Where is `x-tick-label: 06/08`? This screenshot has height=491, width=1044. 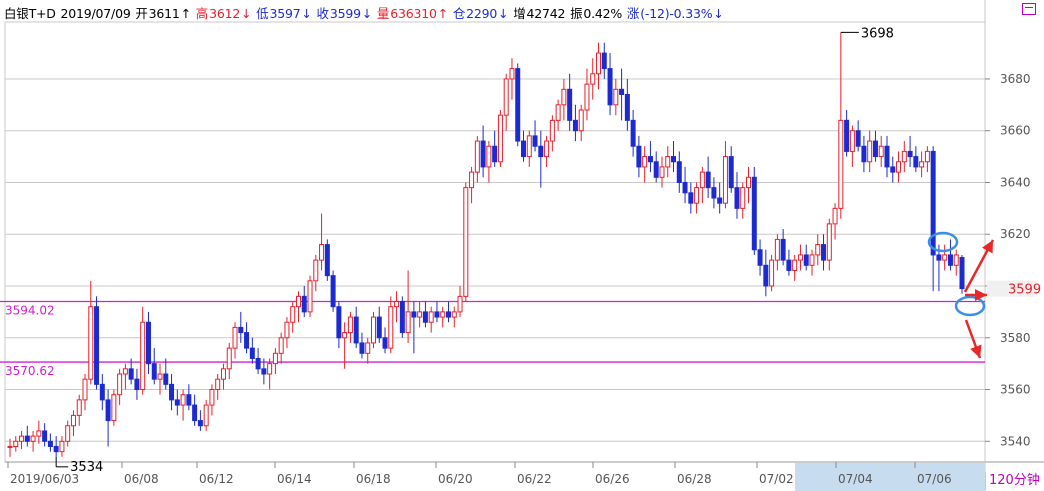
x-tick-label: 06/08 is located at coordinates (141, 479).